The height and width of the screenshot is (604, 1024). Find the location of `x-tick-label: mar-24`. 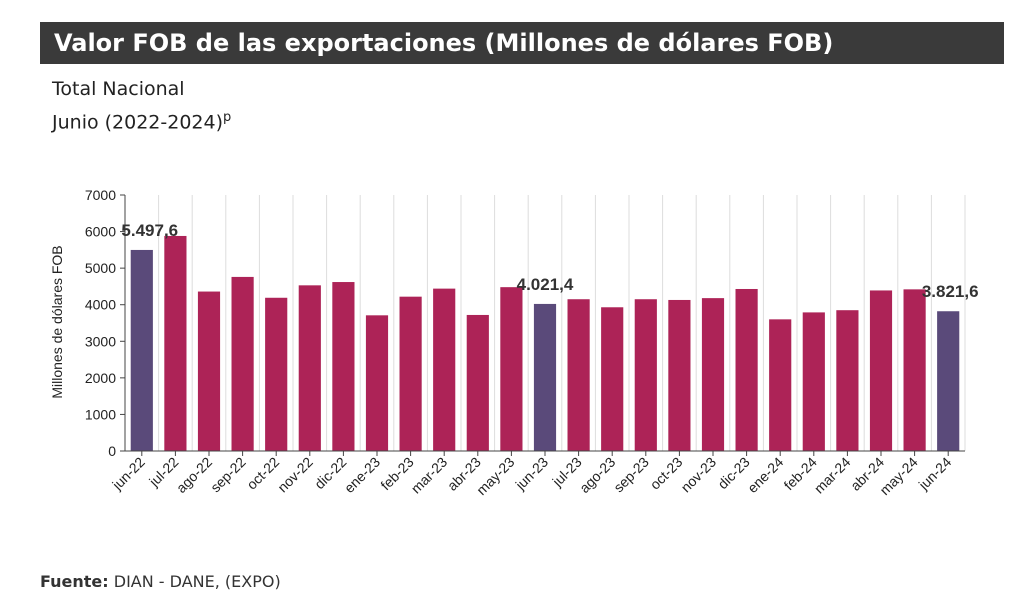

x-tick-label: mar-24 is located at coordinates (832, 475).